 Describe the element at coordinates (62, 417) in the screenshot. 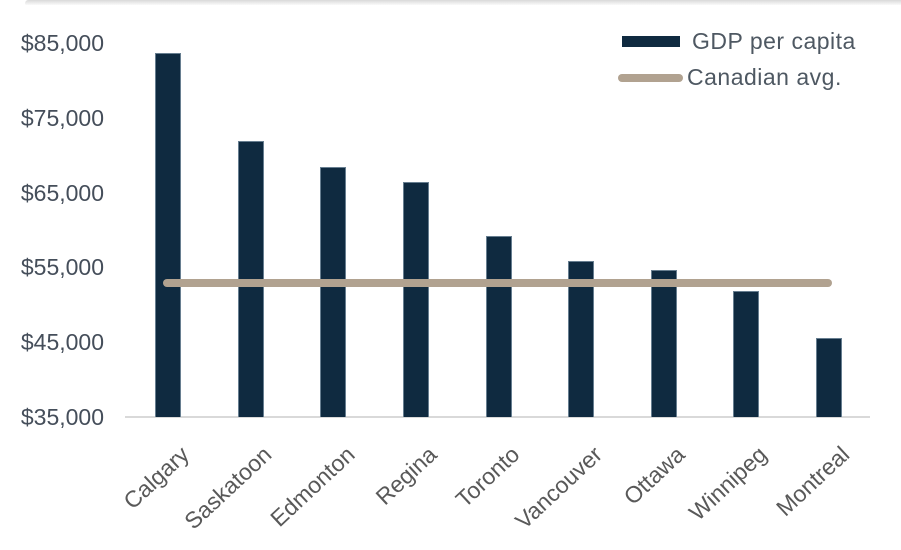

I see `y-tick-label: $35,000` at that location.